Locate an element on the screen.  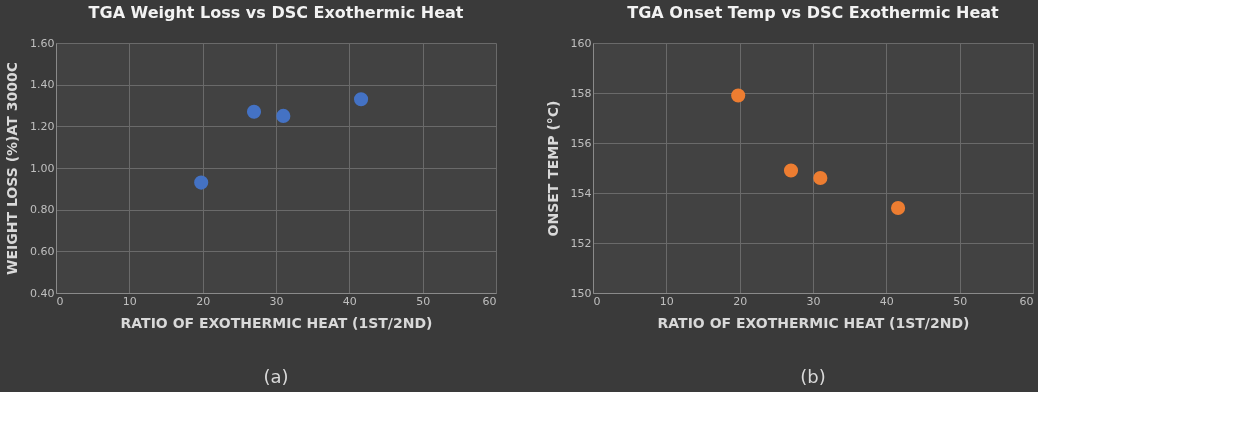
y-tick-label: 150 is located at coordinates (581, 293).